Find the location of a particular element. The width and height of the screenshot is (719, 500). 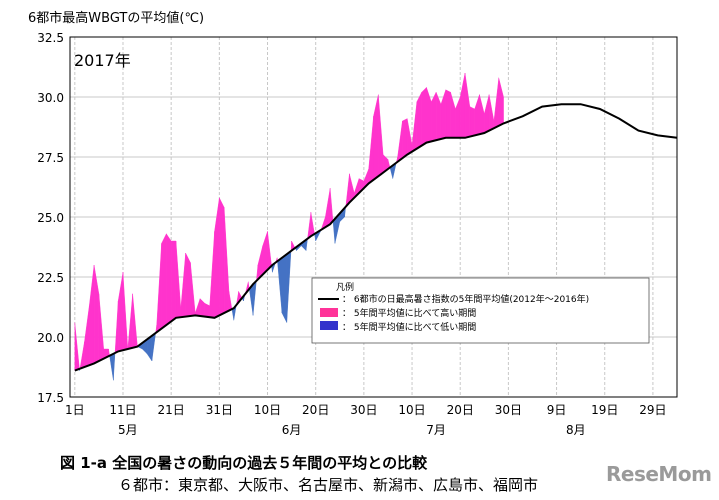

legend-low-swatch is located at coordinates (329, 325).